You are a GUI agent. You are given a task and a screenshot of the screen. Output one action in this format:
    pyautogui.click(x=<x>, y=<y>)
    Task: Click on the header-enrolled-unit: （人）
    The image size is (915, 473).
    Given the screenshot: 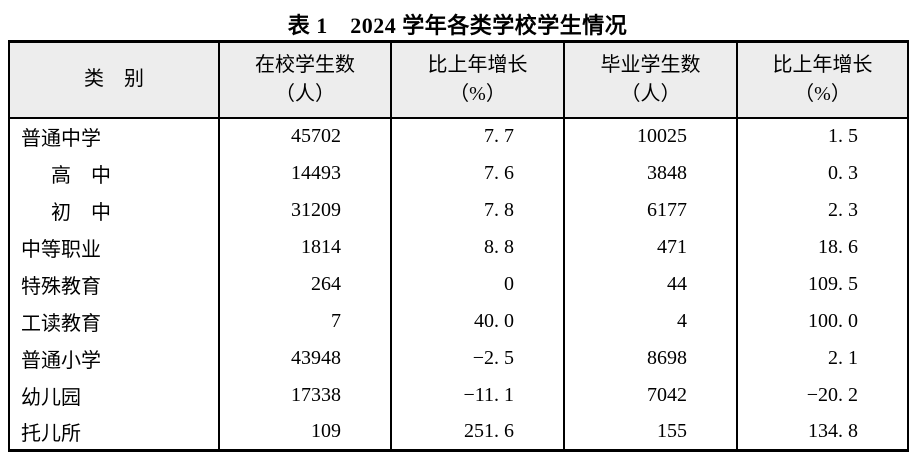 What is the action you would take?
    pyautogui.click(x=305, y=93)
    